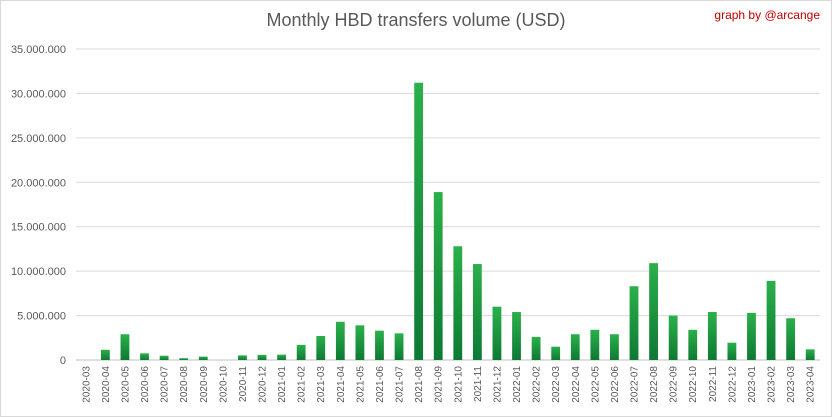 The image size is (832, 417). What do you see at coordinates (341, 384) in the screenshot?
I see `x-tick-label: 2021-04` at bounding box center [341, 384].